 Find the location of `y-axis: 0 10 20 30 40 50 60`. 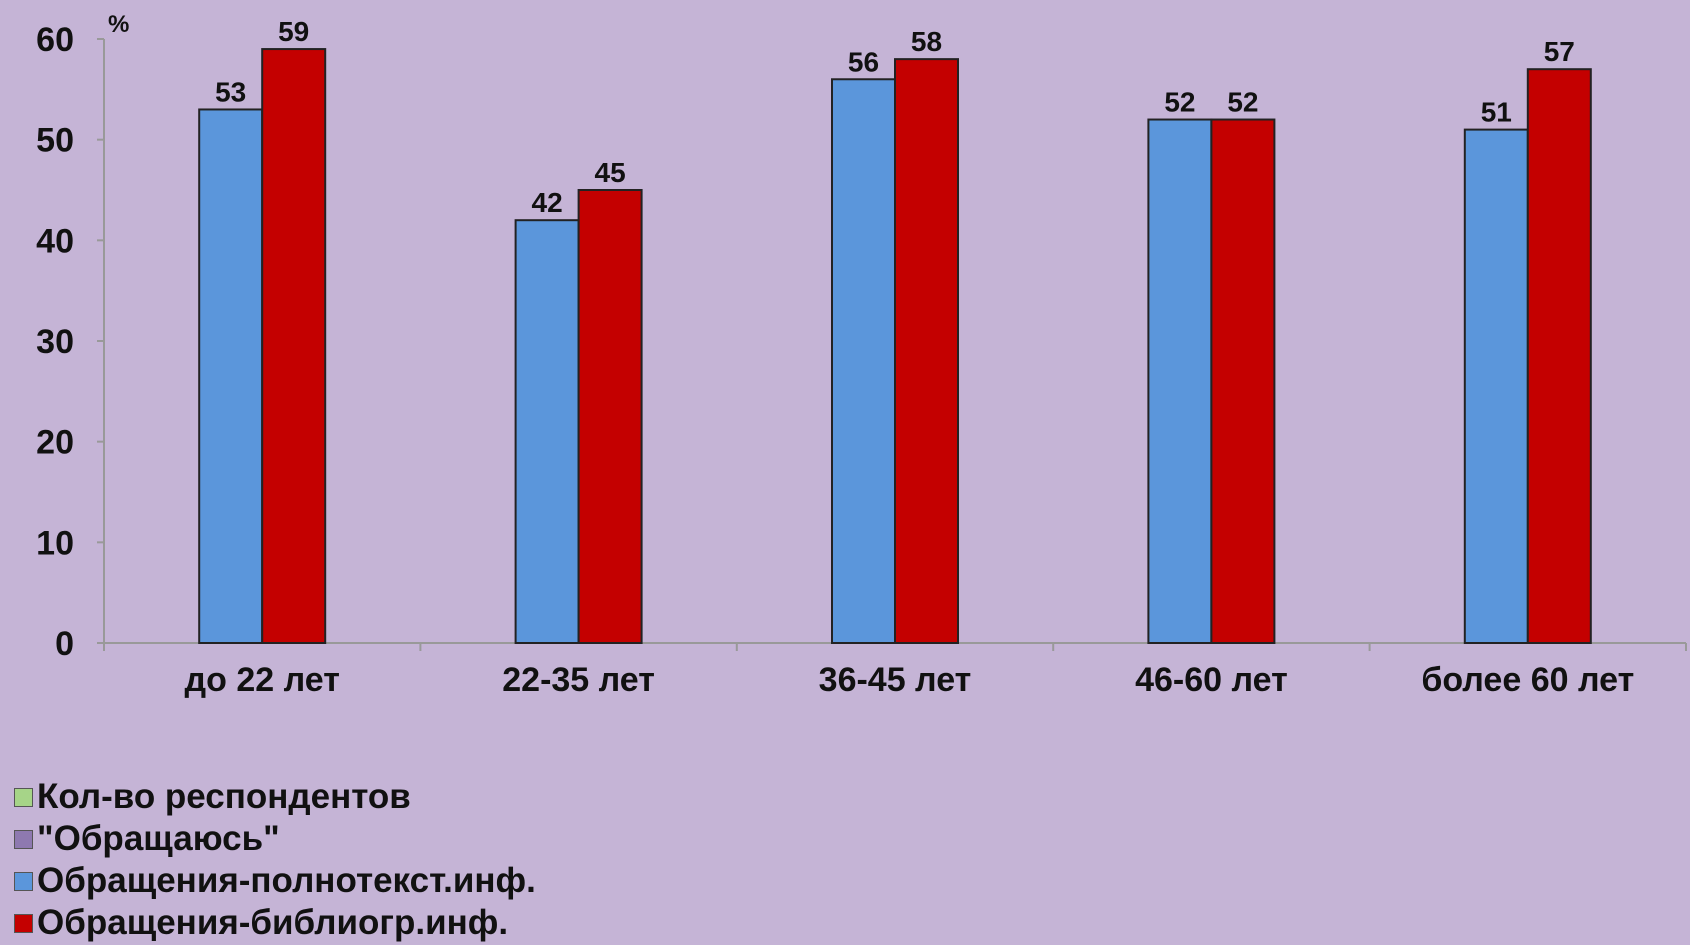

y-axis: 0 10 20 30 40 50 60 is located at coordinates (70, 342).